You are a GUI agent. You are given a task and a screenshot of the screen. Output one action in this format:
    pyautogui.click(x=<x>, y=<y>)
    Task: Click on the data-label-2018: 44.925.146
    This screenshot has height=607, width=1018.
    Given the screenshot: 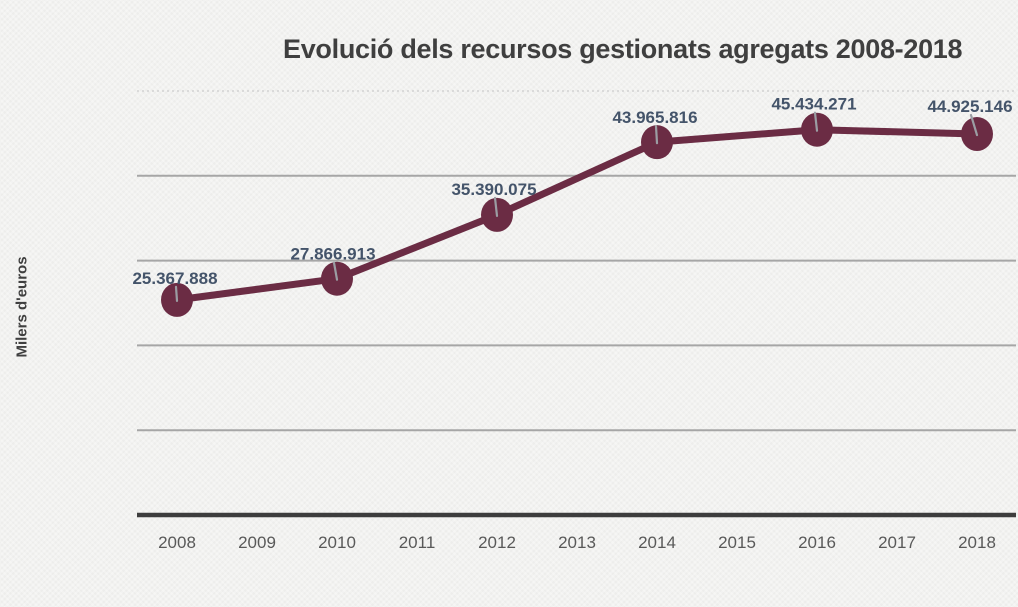 What is the action you would take?
    pyautogui.click(x=969, y=106)
    